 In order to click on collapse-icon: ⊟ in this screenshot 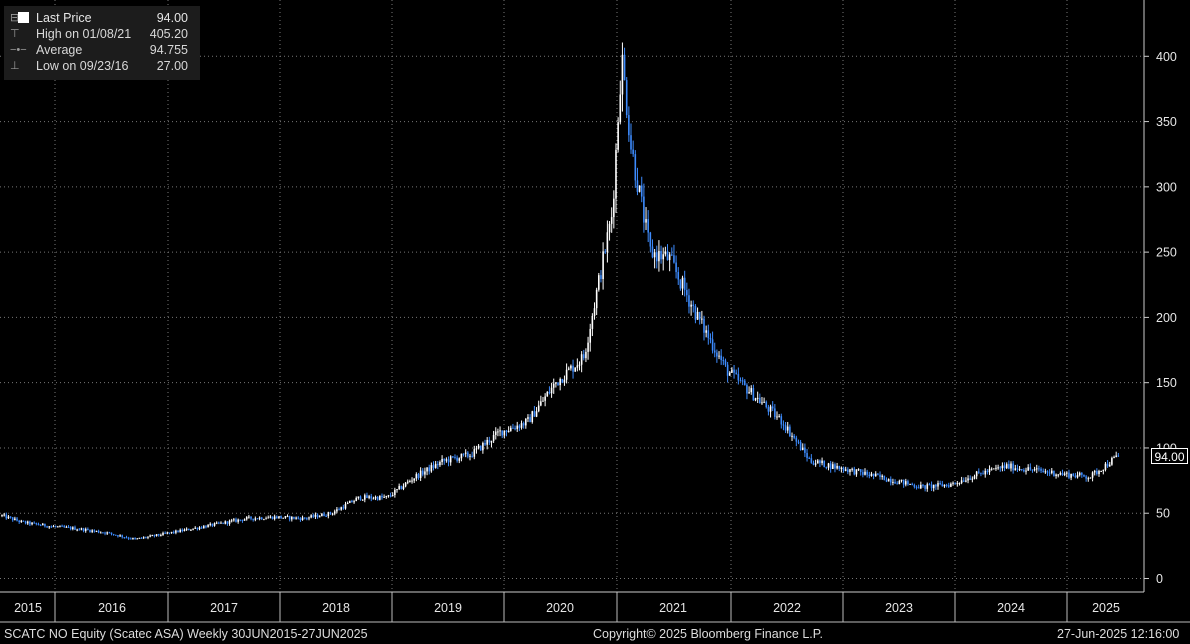, I will do `click(15, 18)`.